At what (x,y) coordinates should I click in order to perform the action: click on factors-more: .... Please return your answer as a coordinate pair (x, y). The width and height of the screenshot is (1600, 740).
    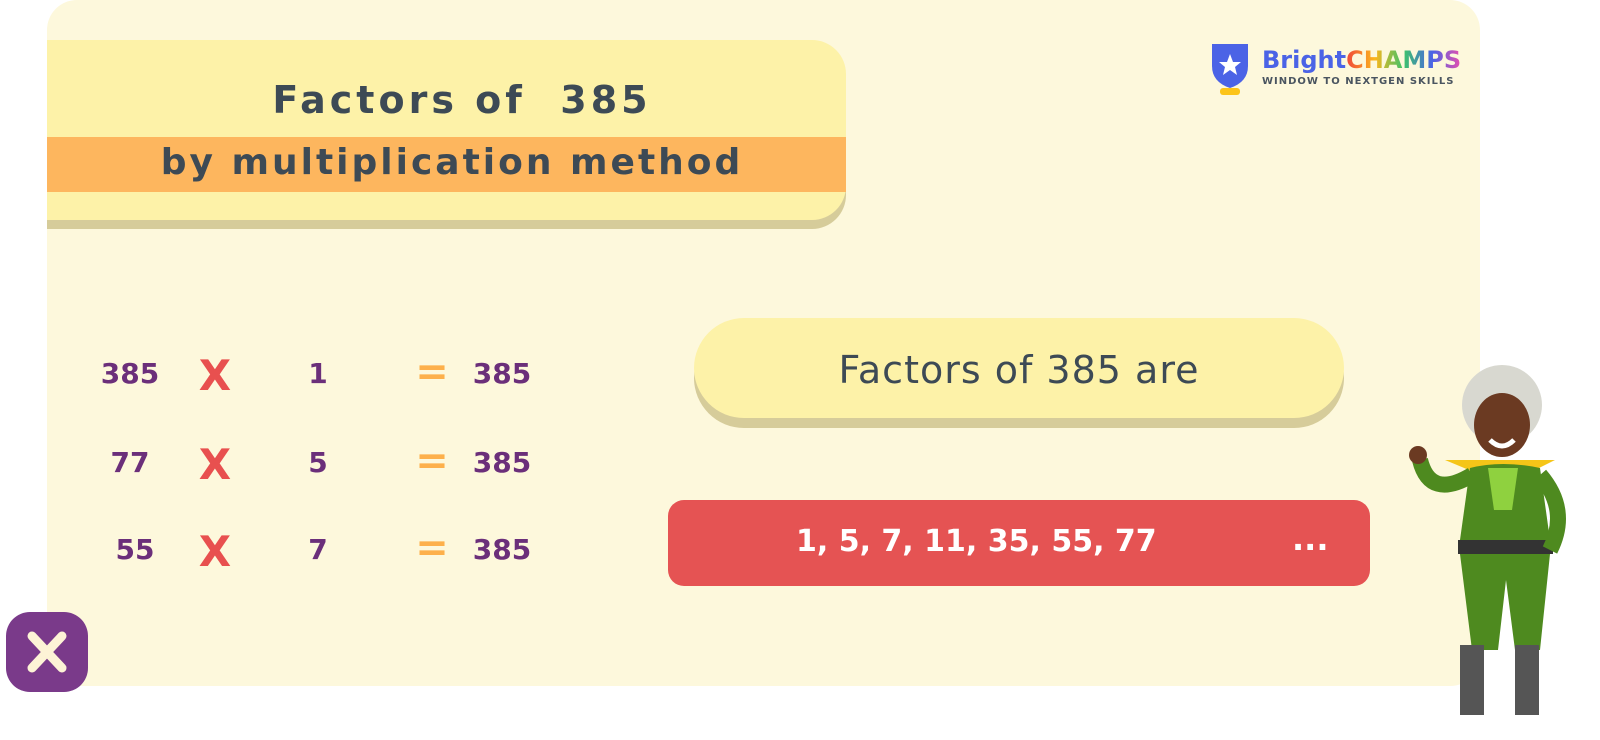
    Looking at the image, I should click on (1310, 539).